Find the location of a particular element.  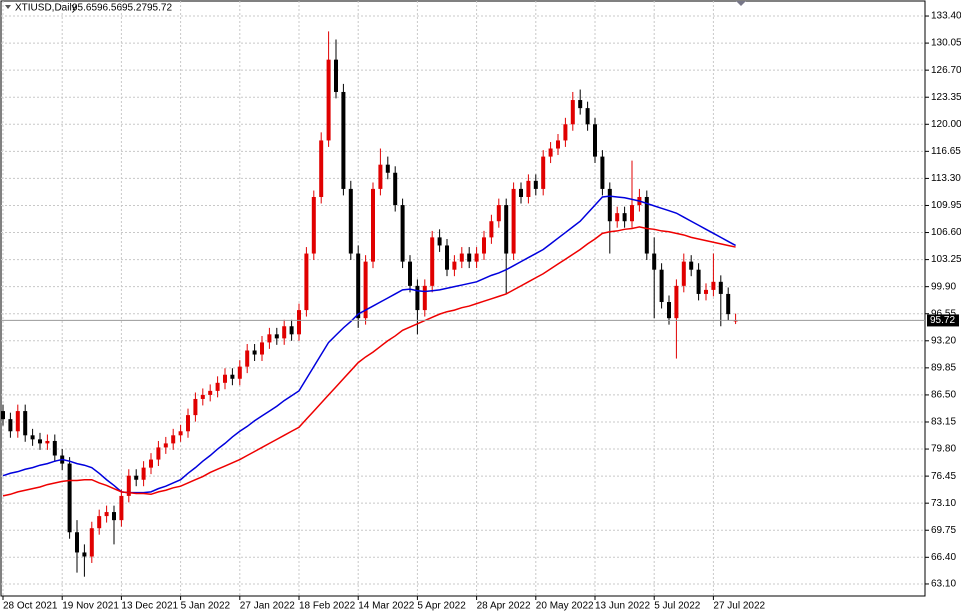

x-tick-label: 13 Jun 2022 is located at coordinates (622, 606).